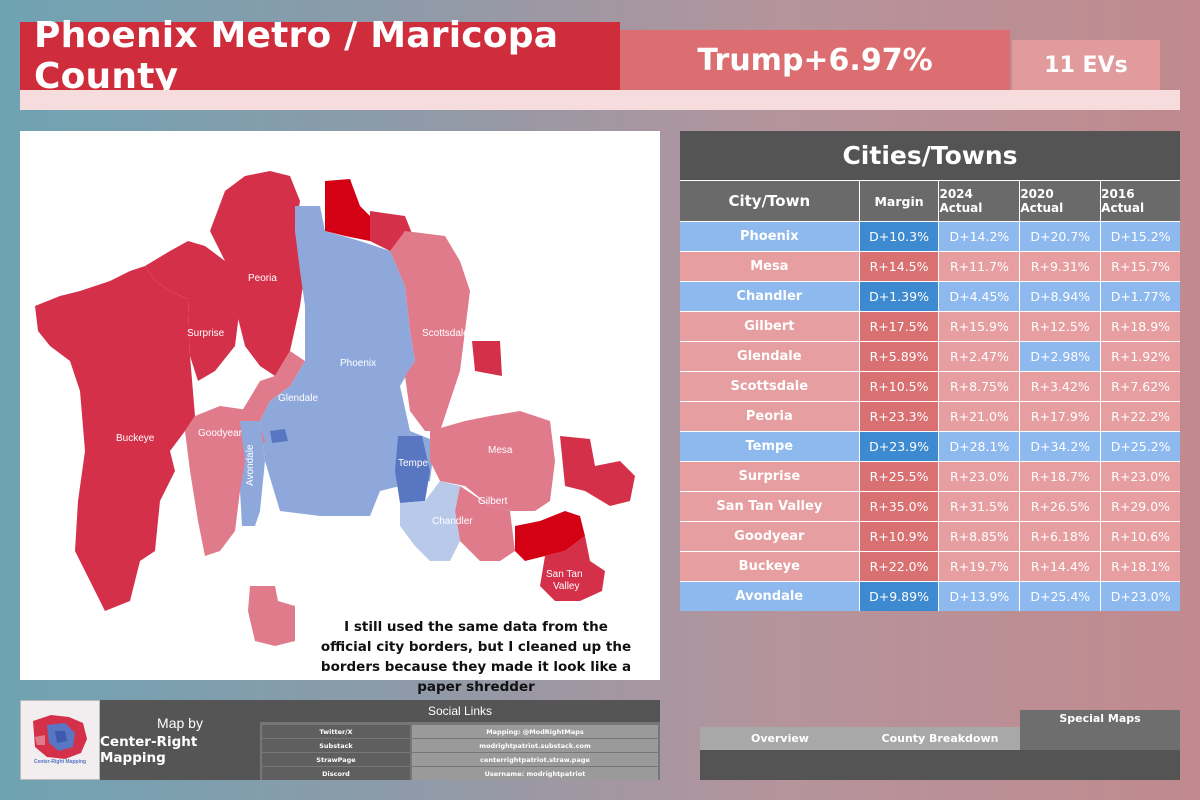 The image size is (1200, 800). Describe the element at coordinates (535, 745) in the screenshot. I see `social-value: modrightpatriot.substack.com` at that location.